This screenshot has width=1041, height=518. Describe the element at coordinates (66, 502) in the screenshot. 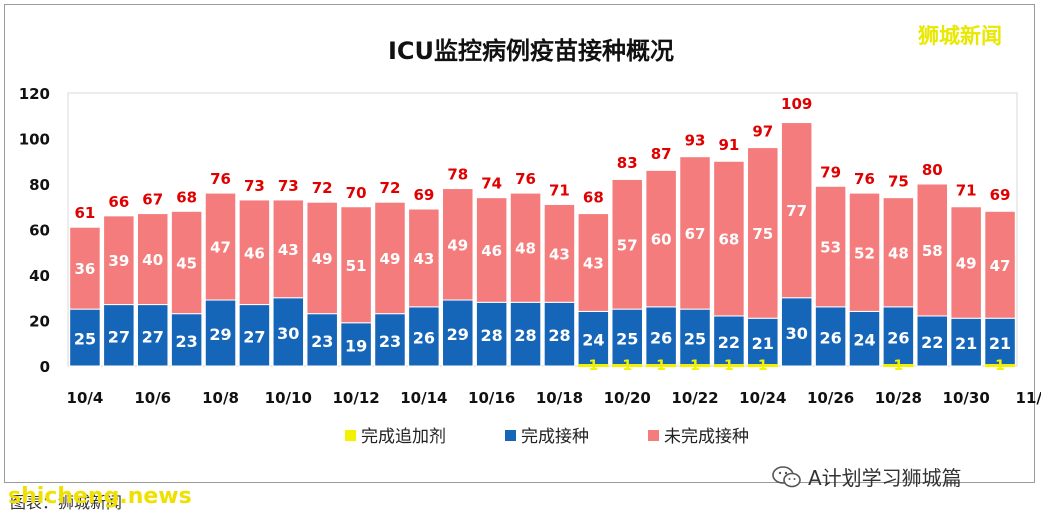

I see `source-note: 图表：狮城新闻` at that location.